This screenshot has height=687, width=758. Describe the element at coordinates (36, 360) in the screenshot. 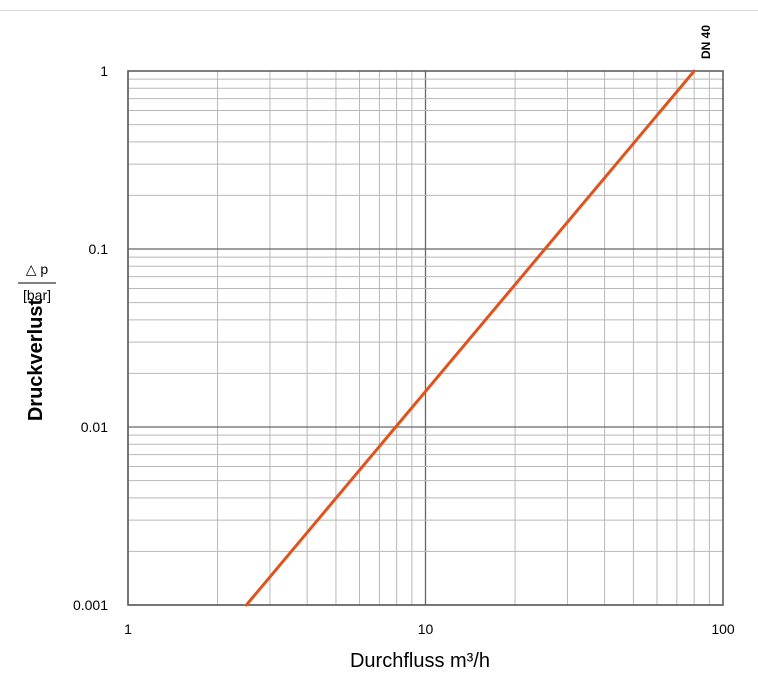

I see `y-axis-title: Druckverlust` at that location.